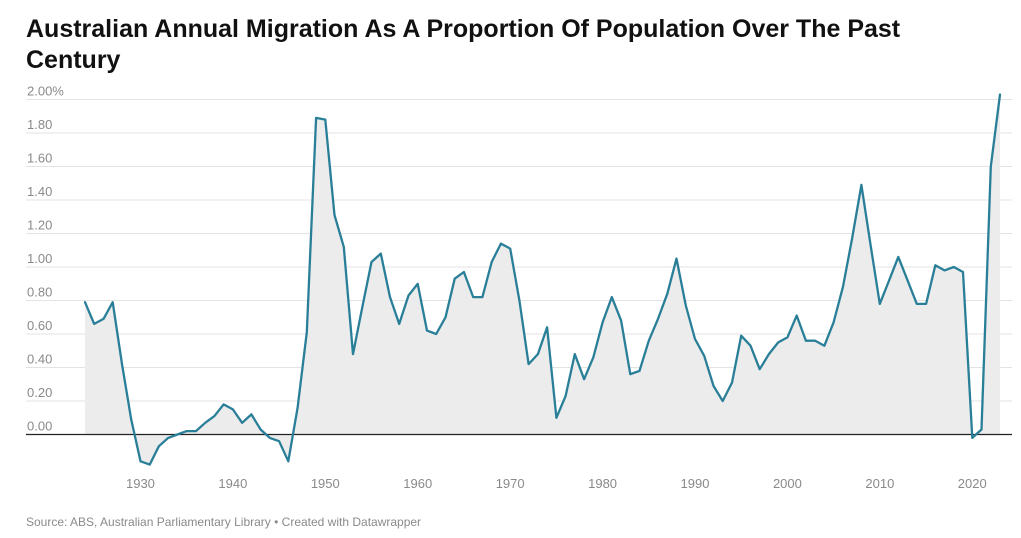 This screenshot has height=538, width=1021. I want to click on x-axis: 1930 1940 1950 1960 1970 1980 1990 2000 2010 2020, so click(556, 483).